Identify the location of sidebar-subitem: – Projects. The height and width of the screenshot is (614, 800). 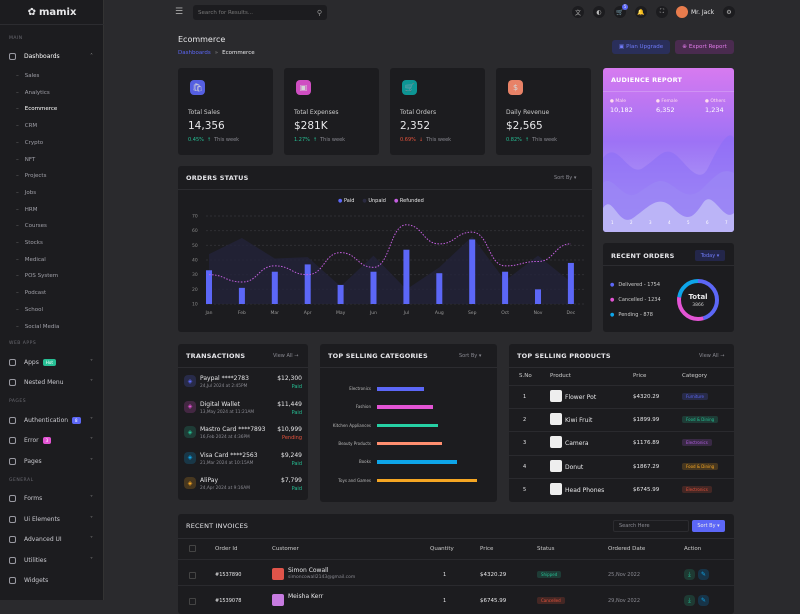
(31, 176).